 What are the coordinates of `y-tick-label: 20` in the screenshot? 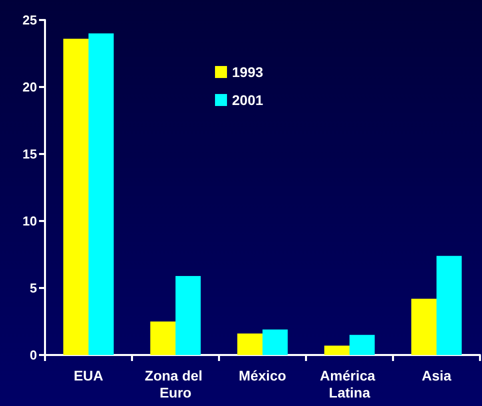 It's located at (29, 87).